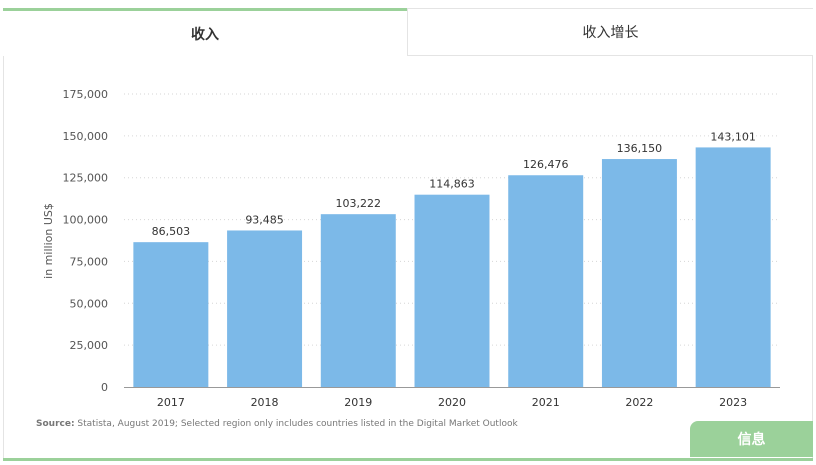  Describe the element at coordinates (546, 281) in the screenshot. I see `bar-2021` at that location.